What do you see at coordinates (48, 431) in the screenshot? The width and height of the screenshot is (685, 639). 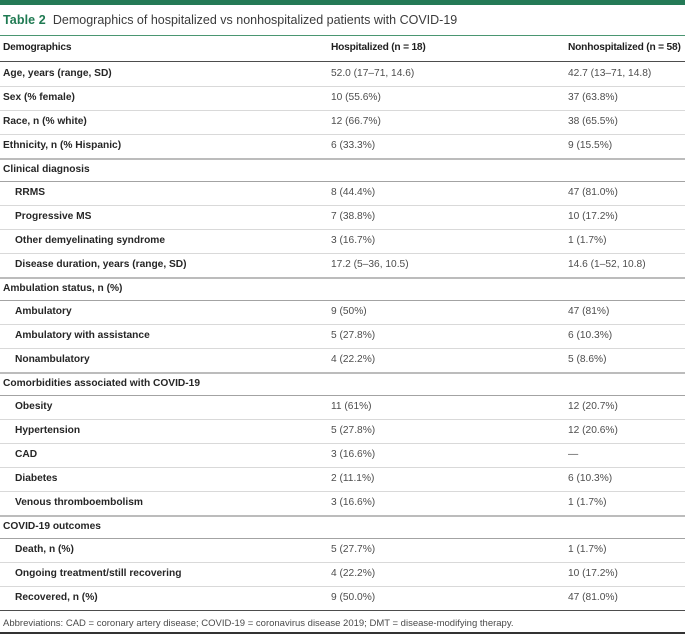 I see `row-label: Hypertension` at bounding box center [48, 431].